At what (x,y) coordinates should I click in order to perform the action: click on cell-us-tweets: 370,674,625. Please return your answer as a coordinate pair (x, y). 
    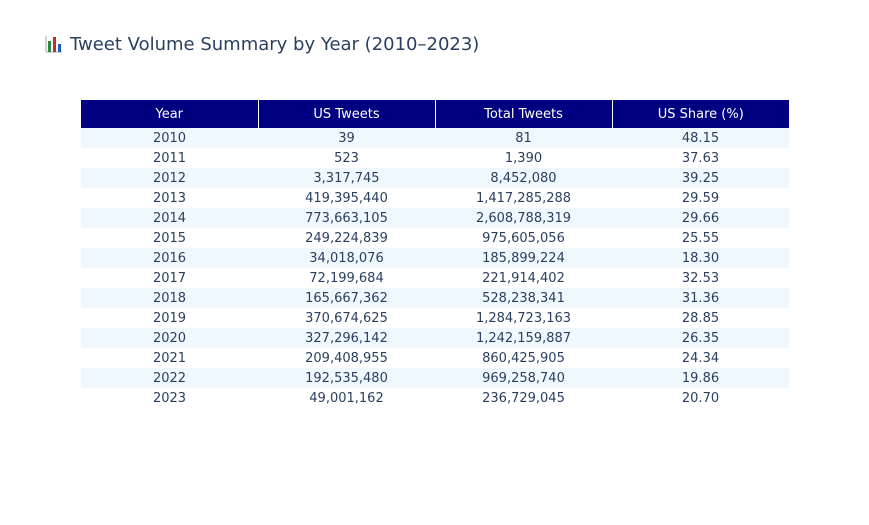
    Looking at the image, I should click on (346, 318).